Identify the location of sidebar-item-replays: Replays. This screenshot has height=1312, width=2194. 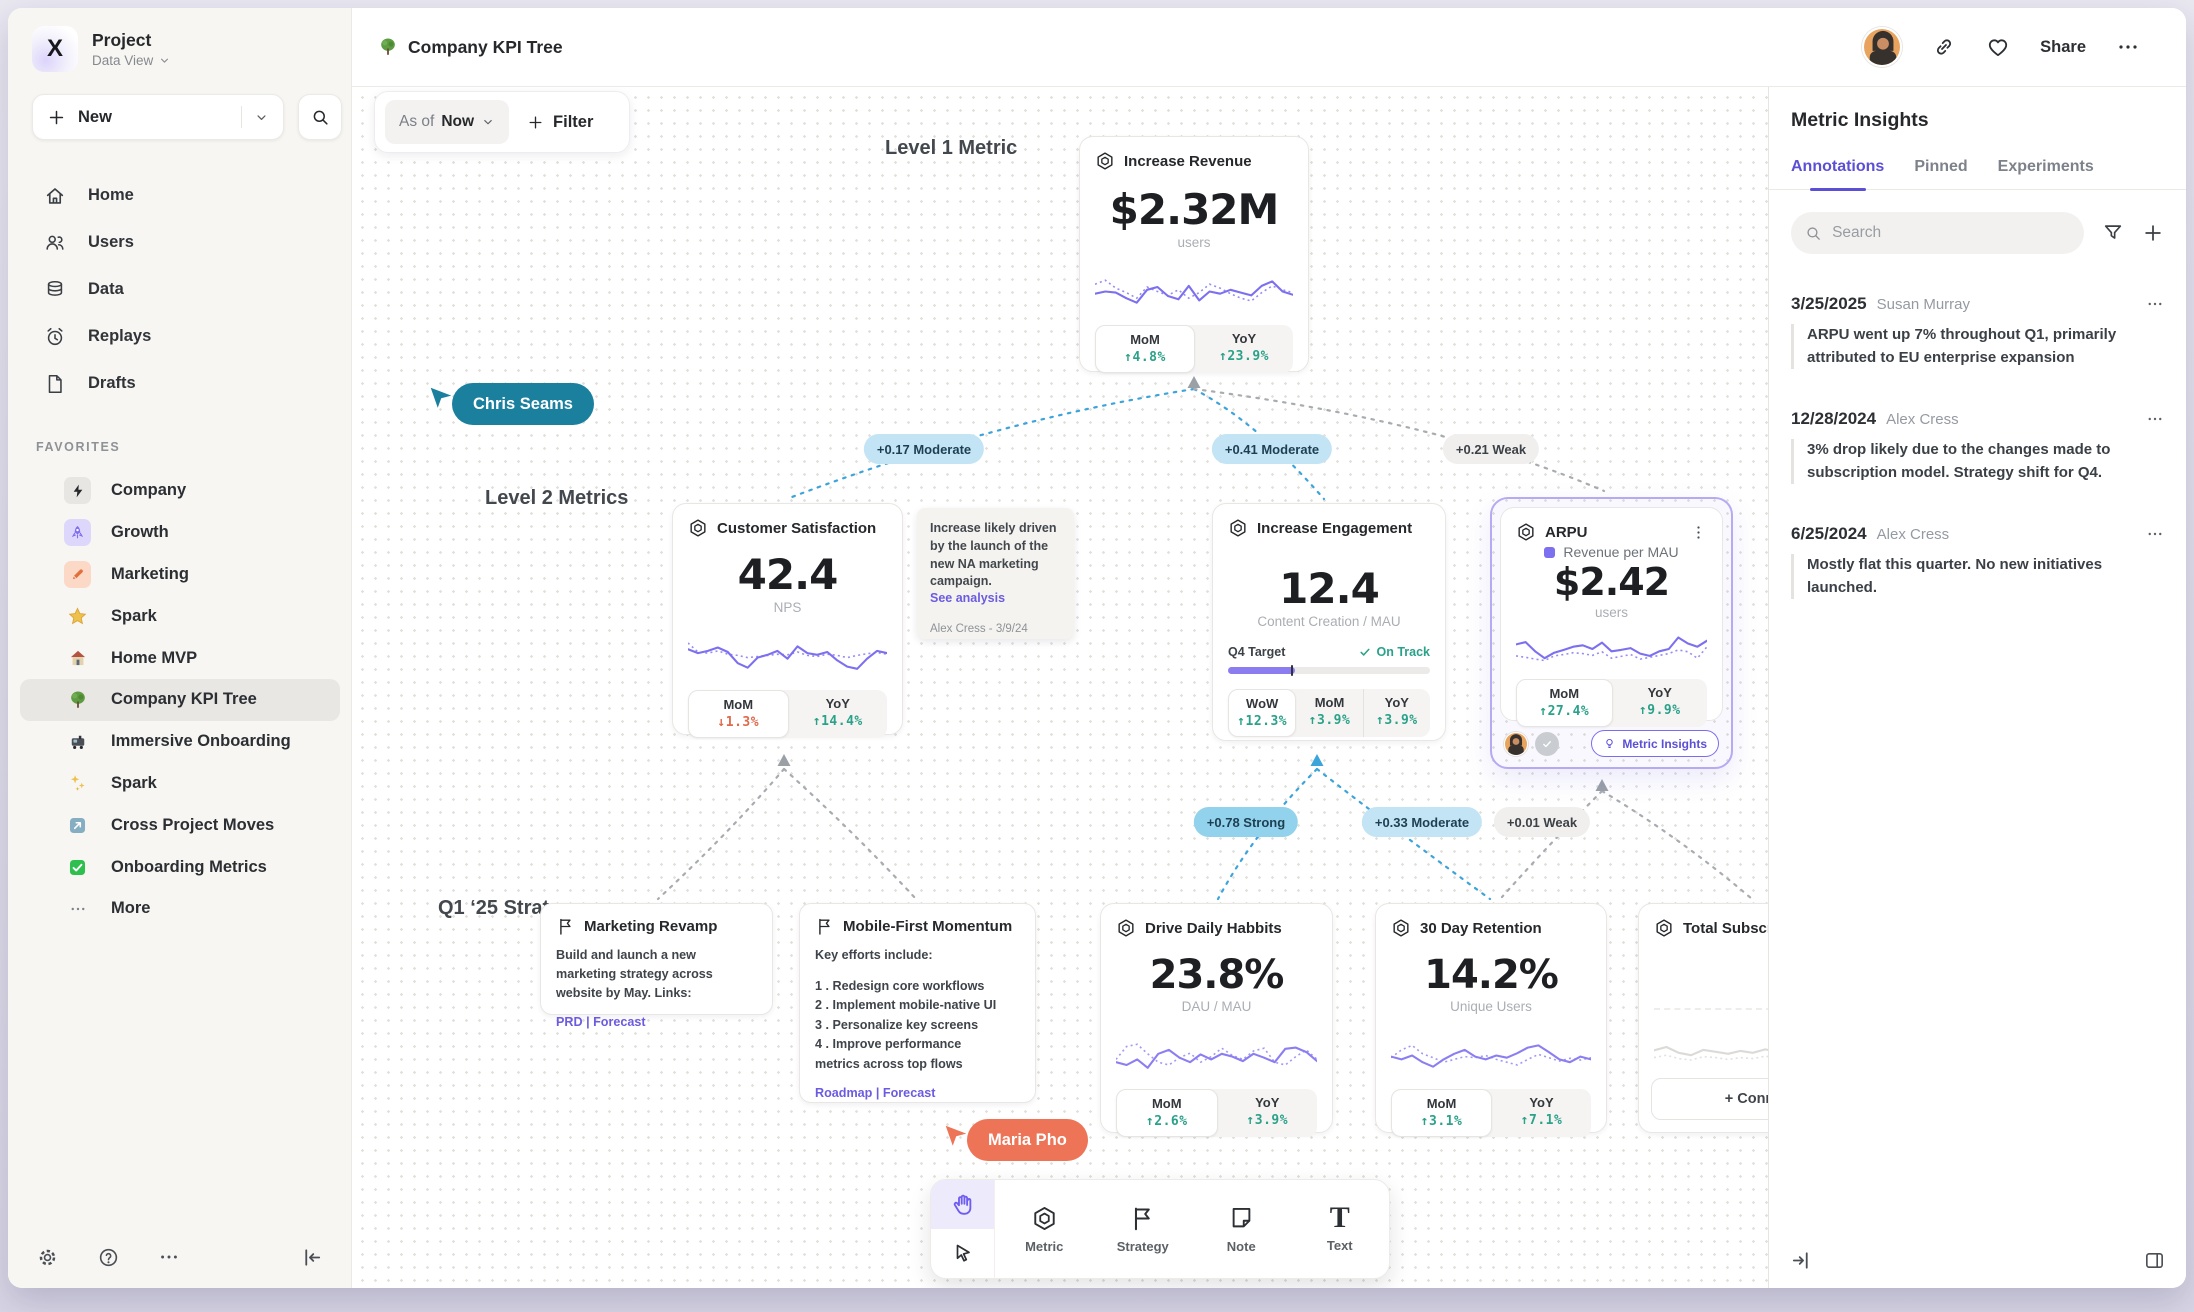
(180, 336).